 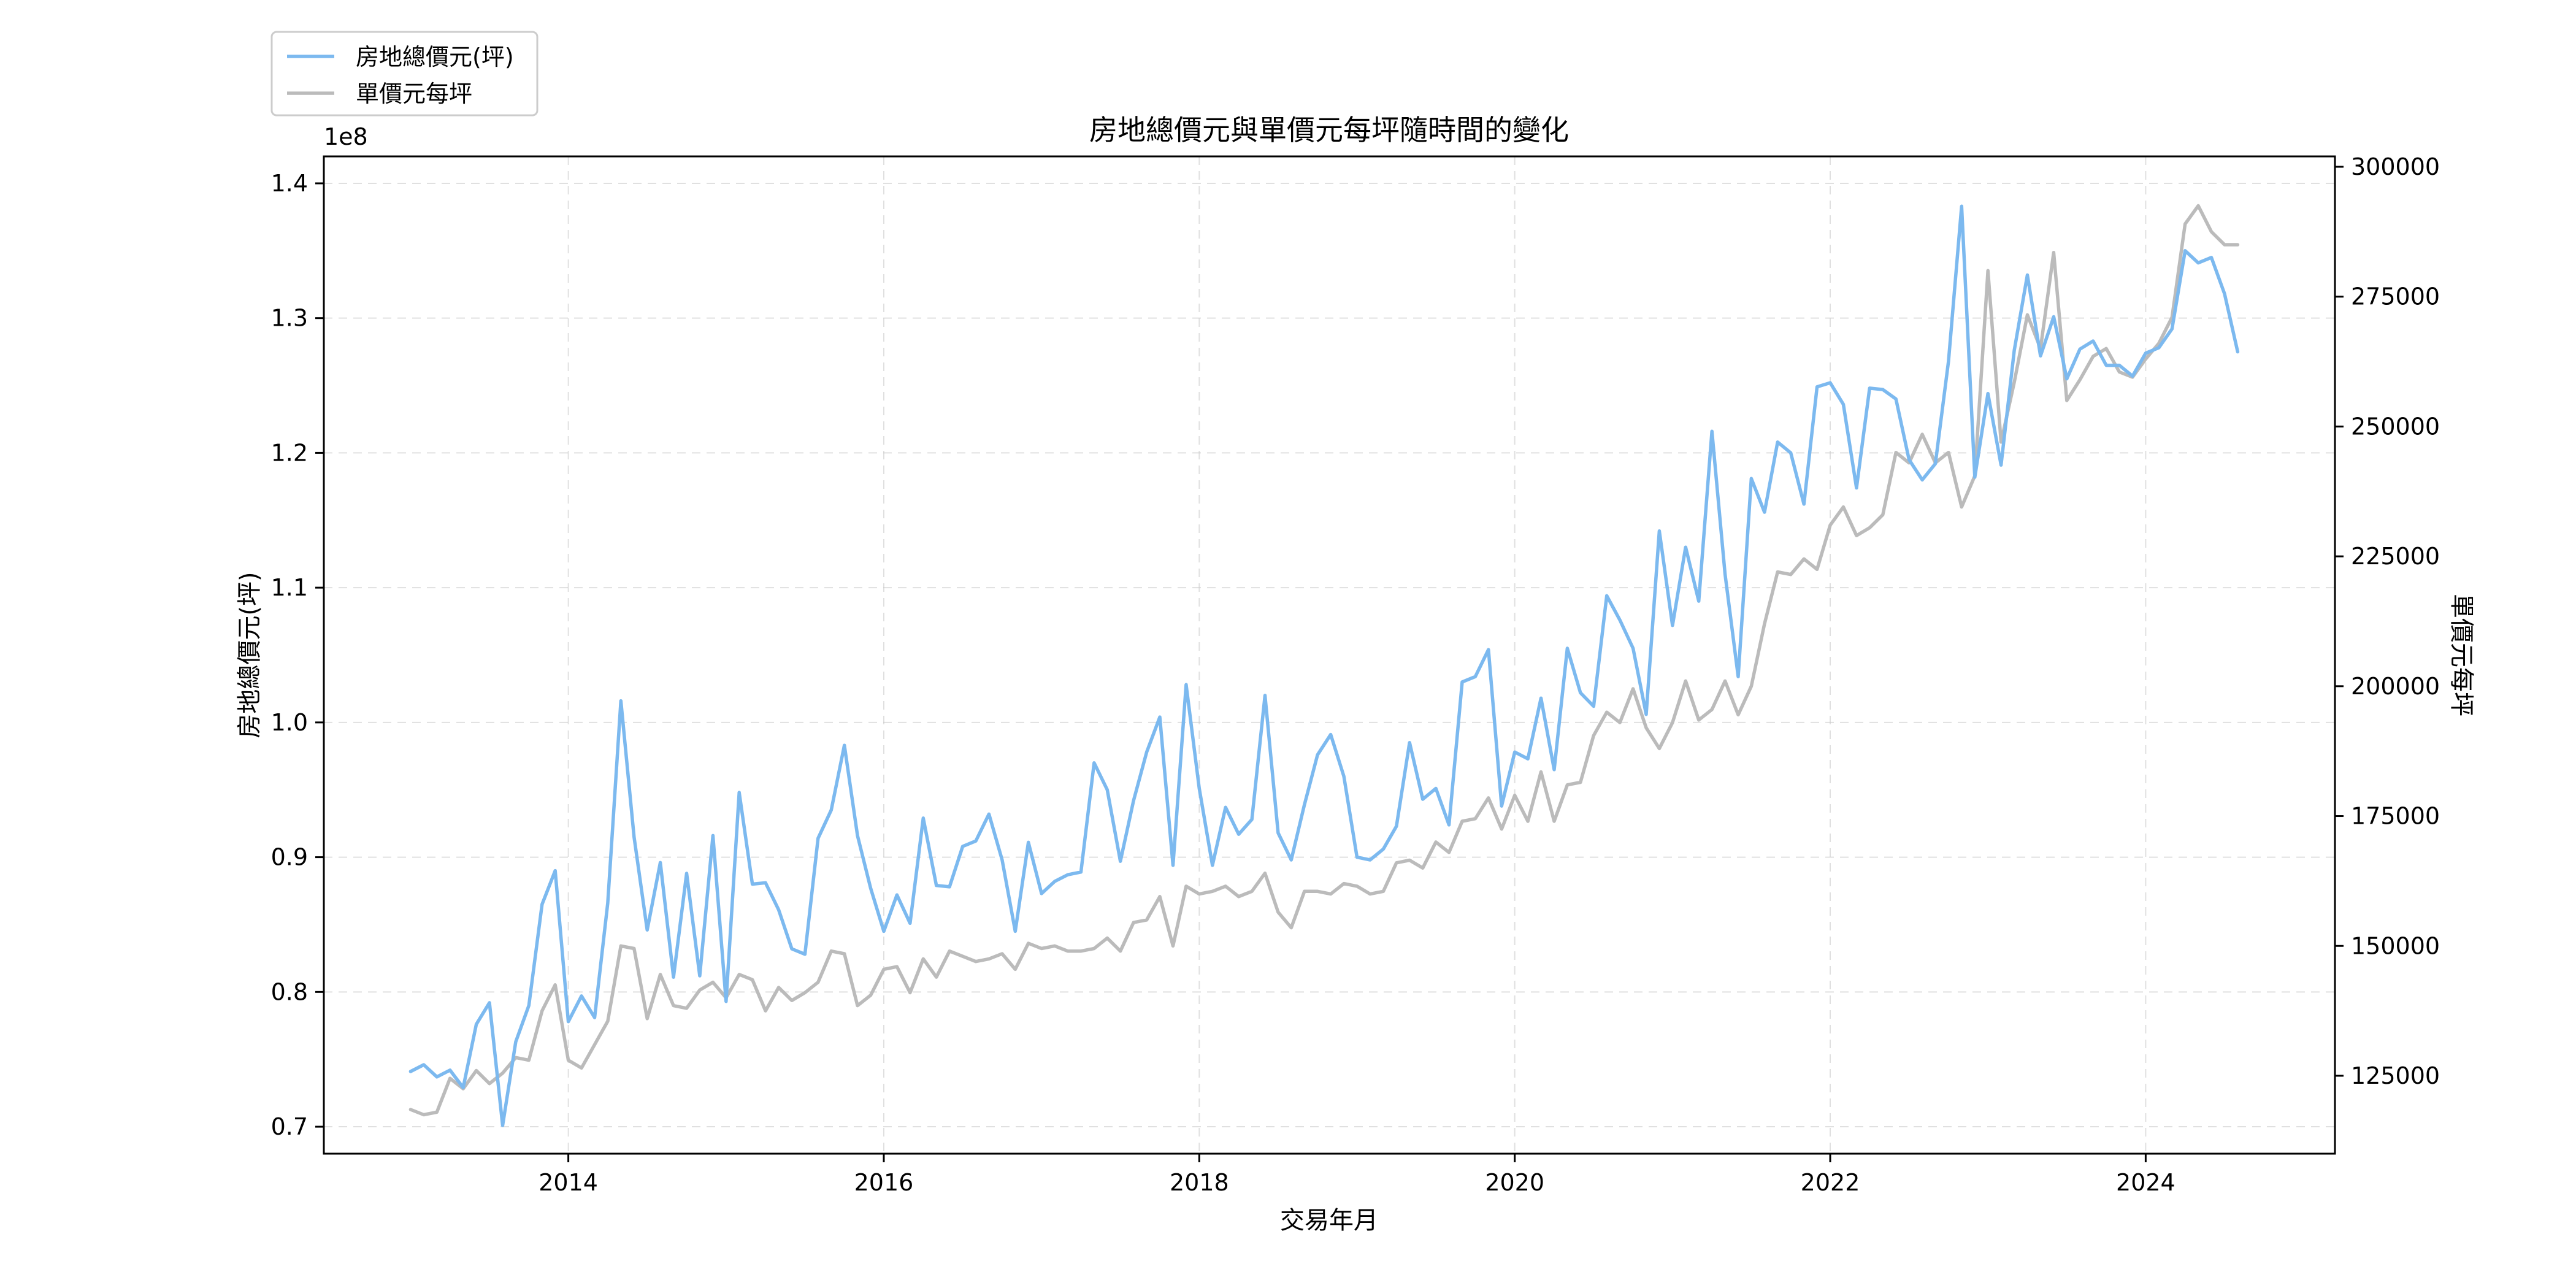 What do you see at coordinates (1329, 1220) in the screenshot?
I see `x-axis-label: 交易年月` at bounding box center [1329, 1220].